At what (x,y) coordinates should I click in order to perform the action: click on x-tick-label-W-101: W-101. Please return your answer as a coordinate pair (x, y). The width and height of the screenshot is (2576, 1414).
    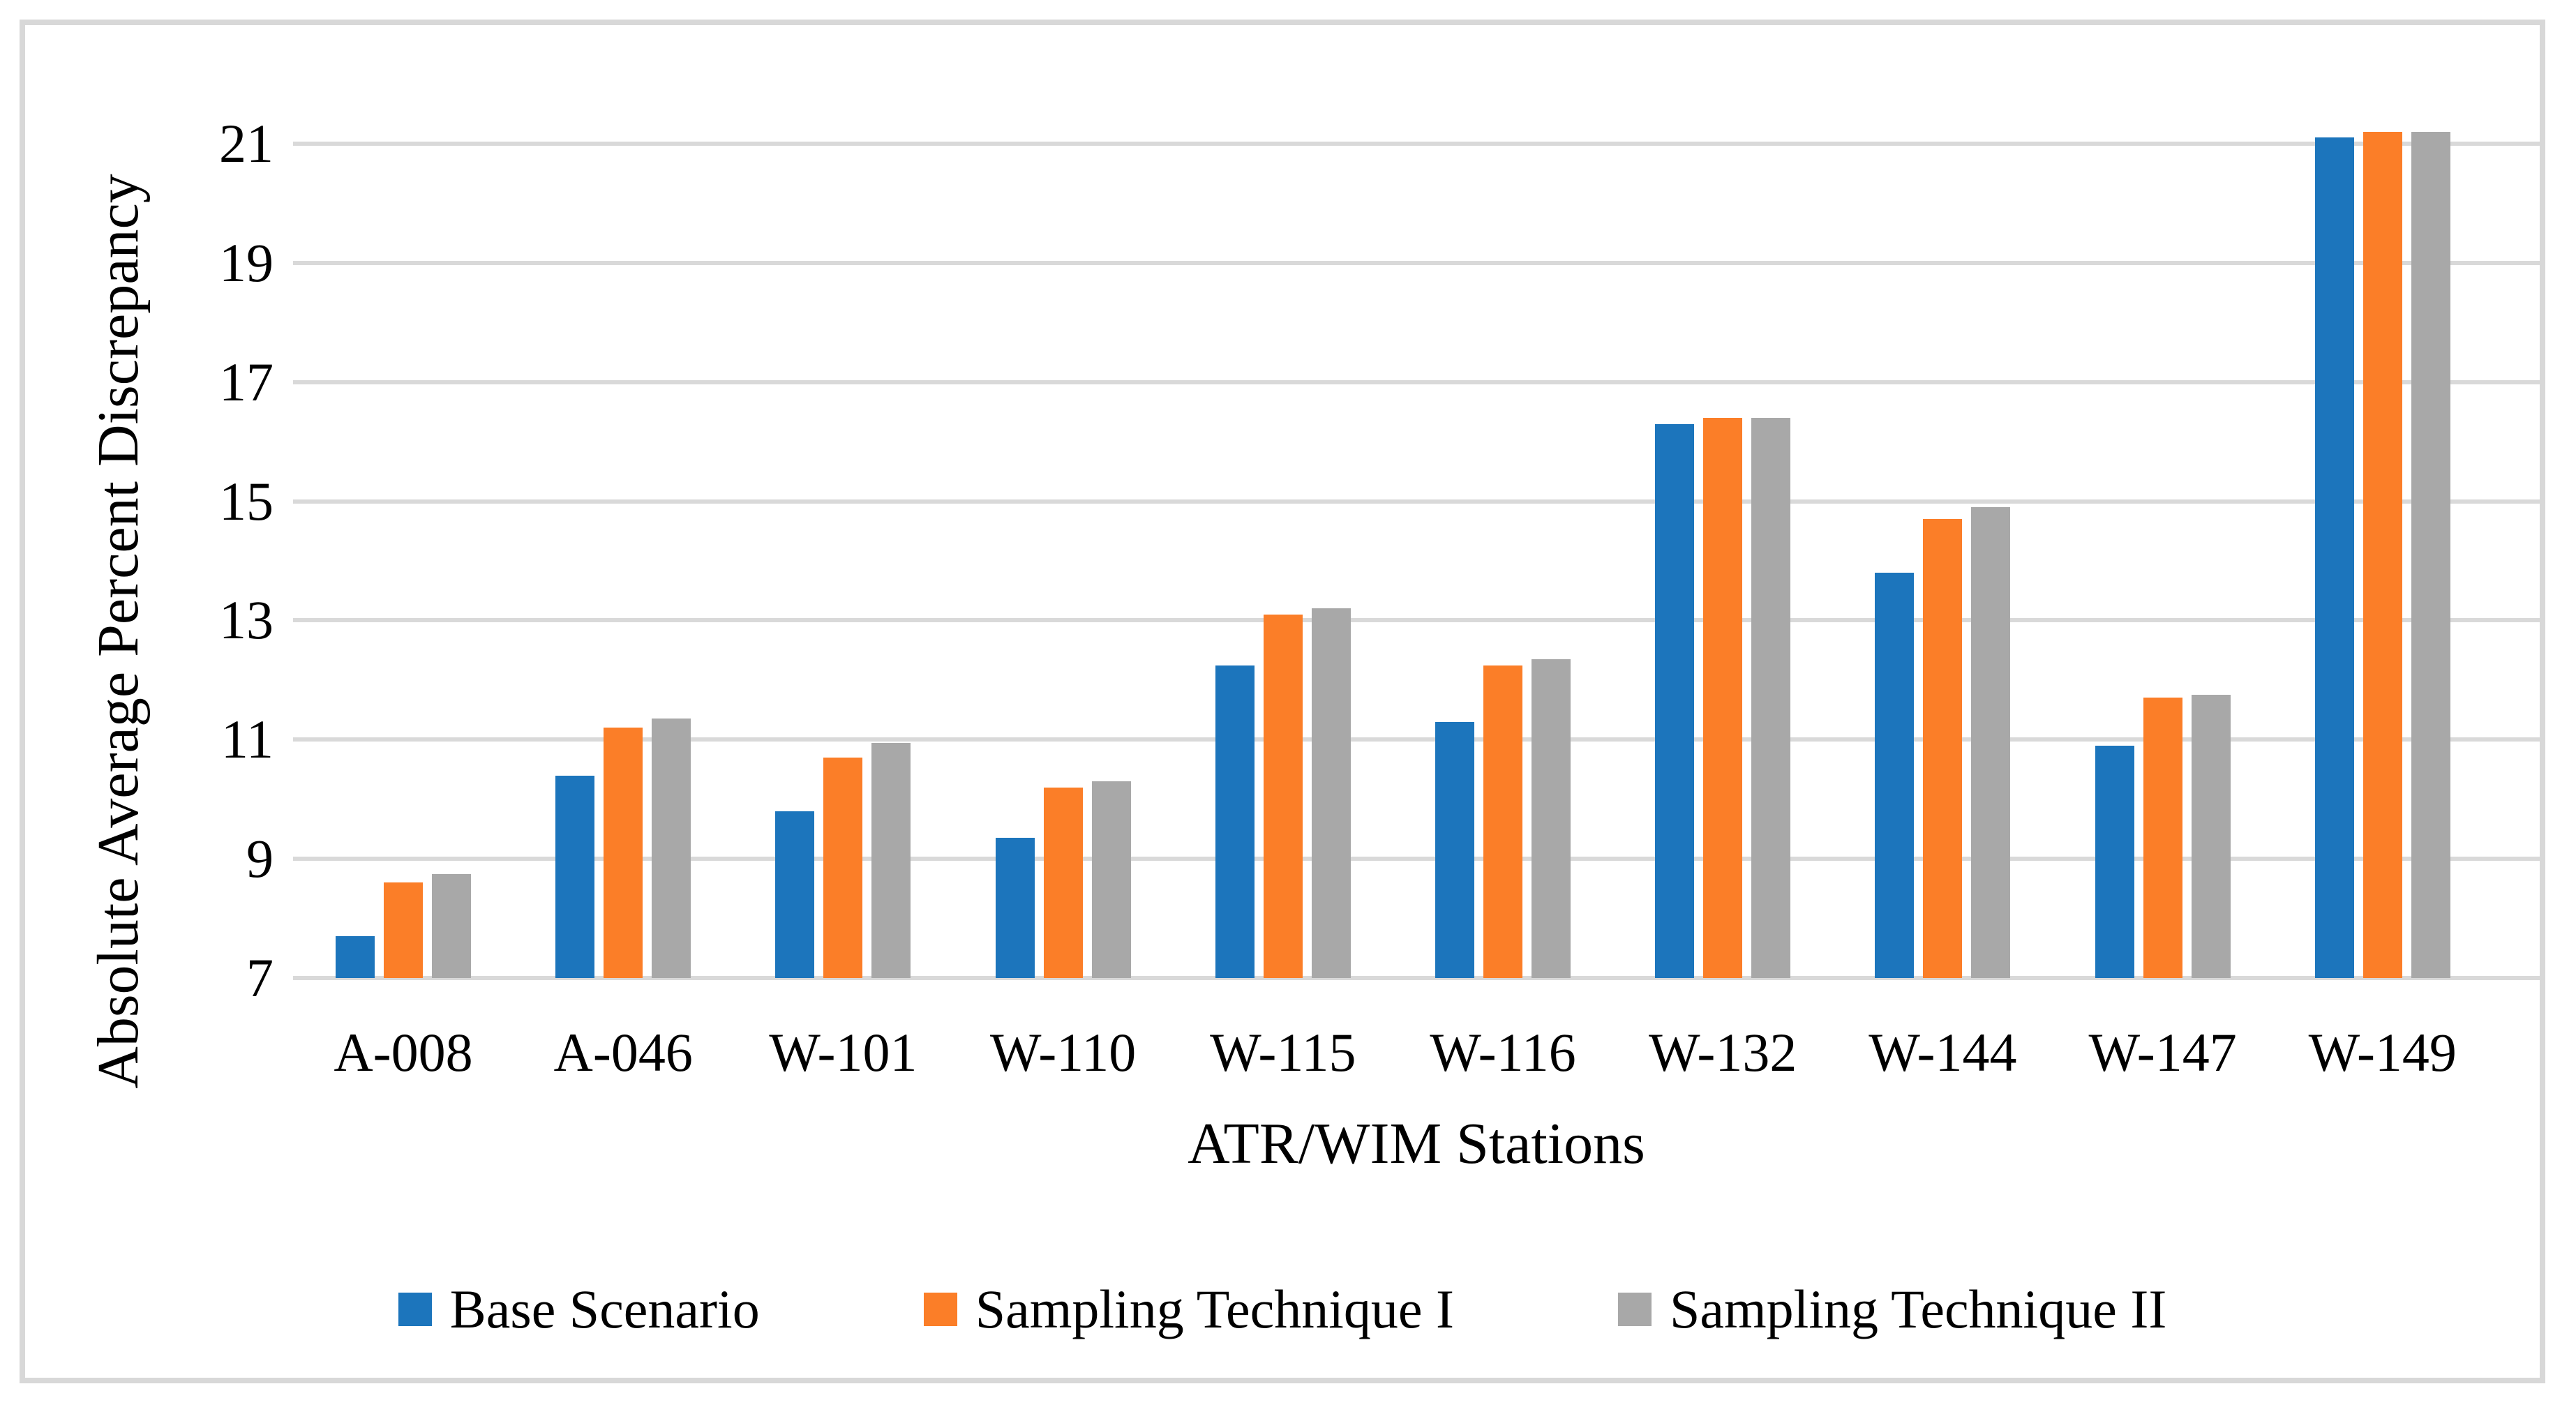
    Looking at the image, I should click on (843, 1052).